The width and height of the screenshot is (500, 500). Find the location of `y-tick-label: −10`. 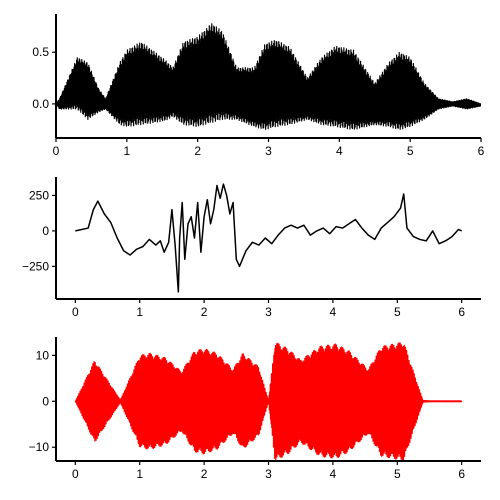

y-tick-label: −10 is located at coordinates (39, 447).